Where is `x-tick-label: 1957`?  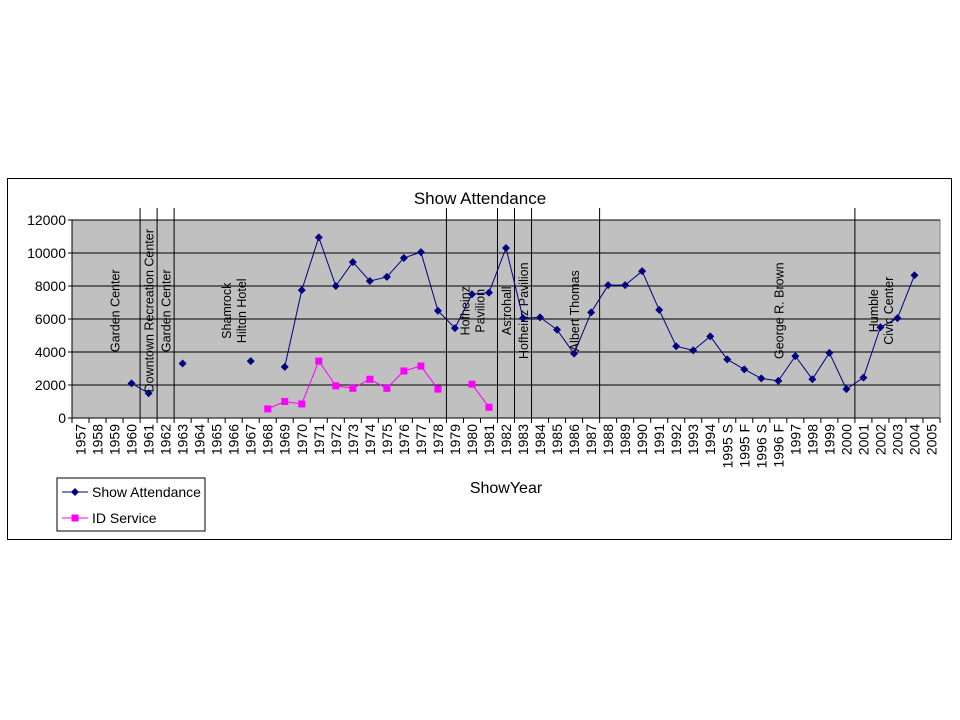
x-tick-label: 1957 is located at coordinates (81, 439).